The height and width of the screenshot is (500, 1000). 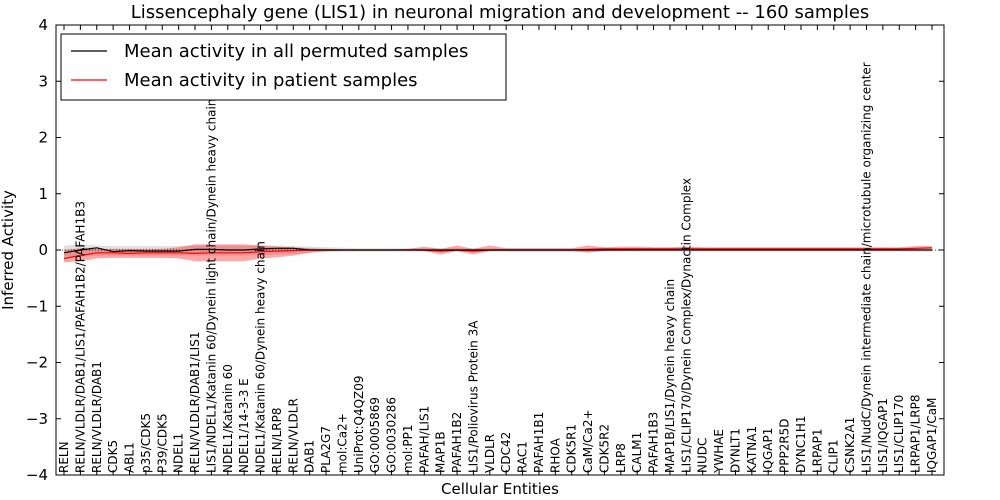 I want to click on xtick-label-20: GO:0030286, so click(x=392, y=435).